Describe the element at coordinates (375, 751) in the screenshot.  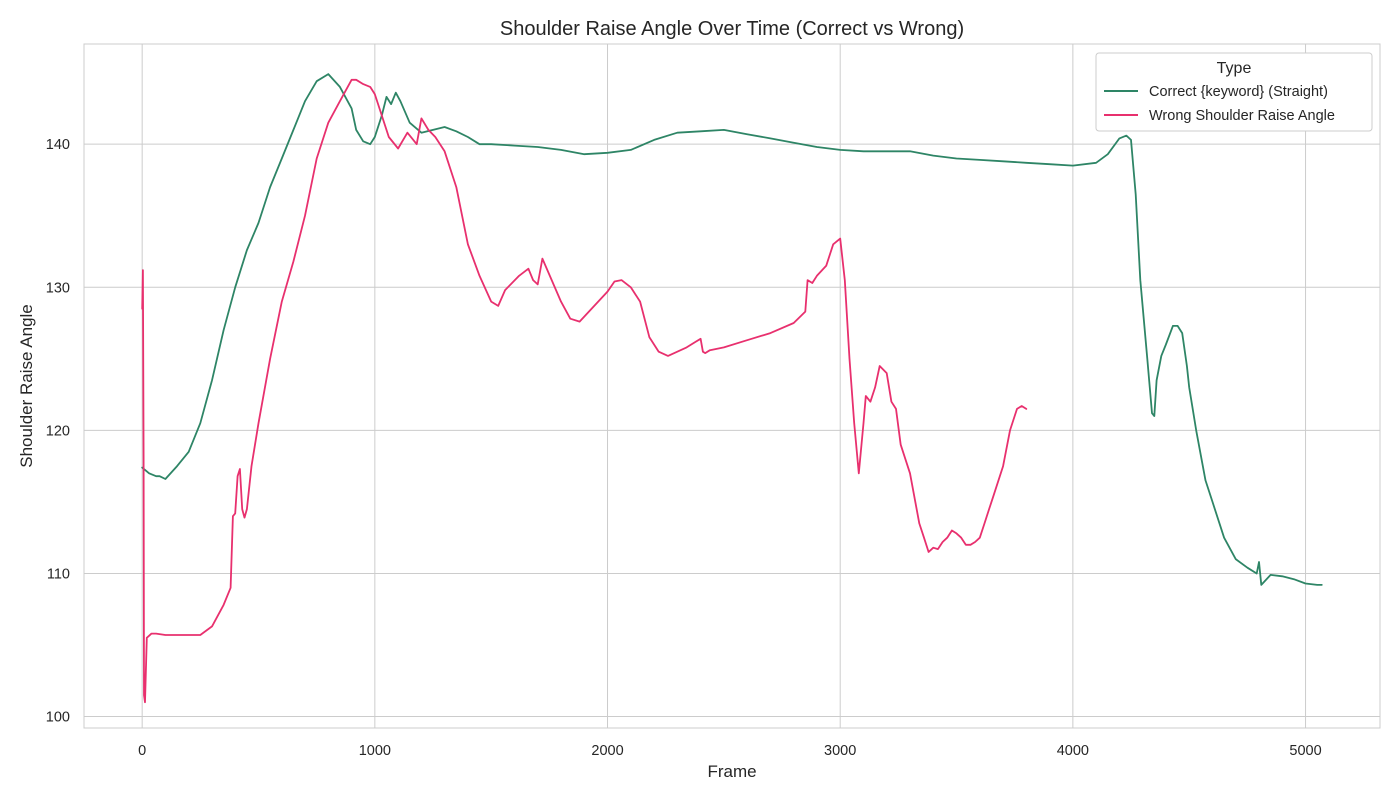
I see `x-tick-label: 1000` at that location.